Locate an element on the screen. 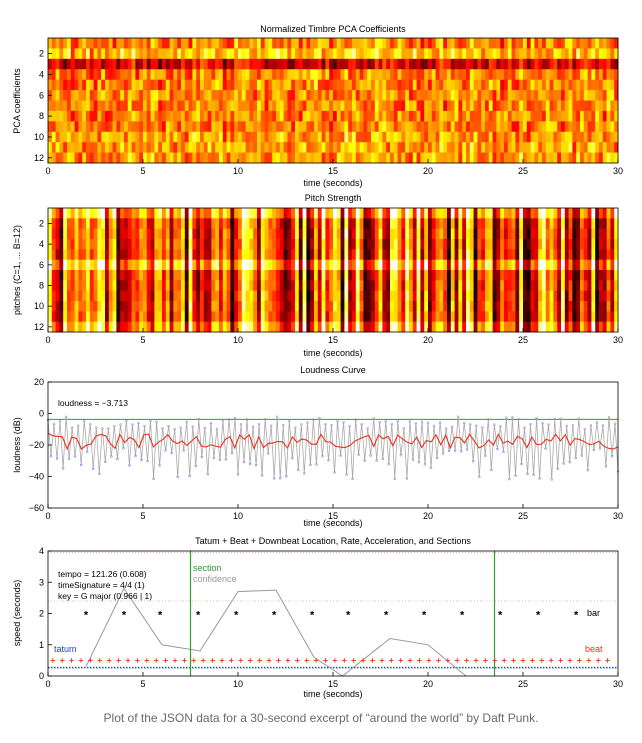 The width and height of the screenshot is (642, 743). beat-marker is located at coordinates (109, 660).